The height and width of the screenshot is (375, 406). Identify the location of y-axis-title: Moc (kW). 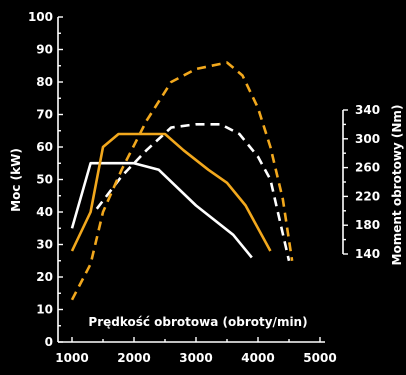
(16, 180).